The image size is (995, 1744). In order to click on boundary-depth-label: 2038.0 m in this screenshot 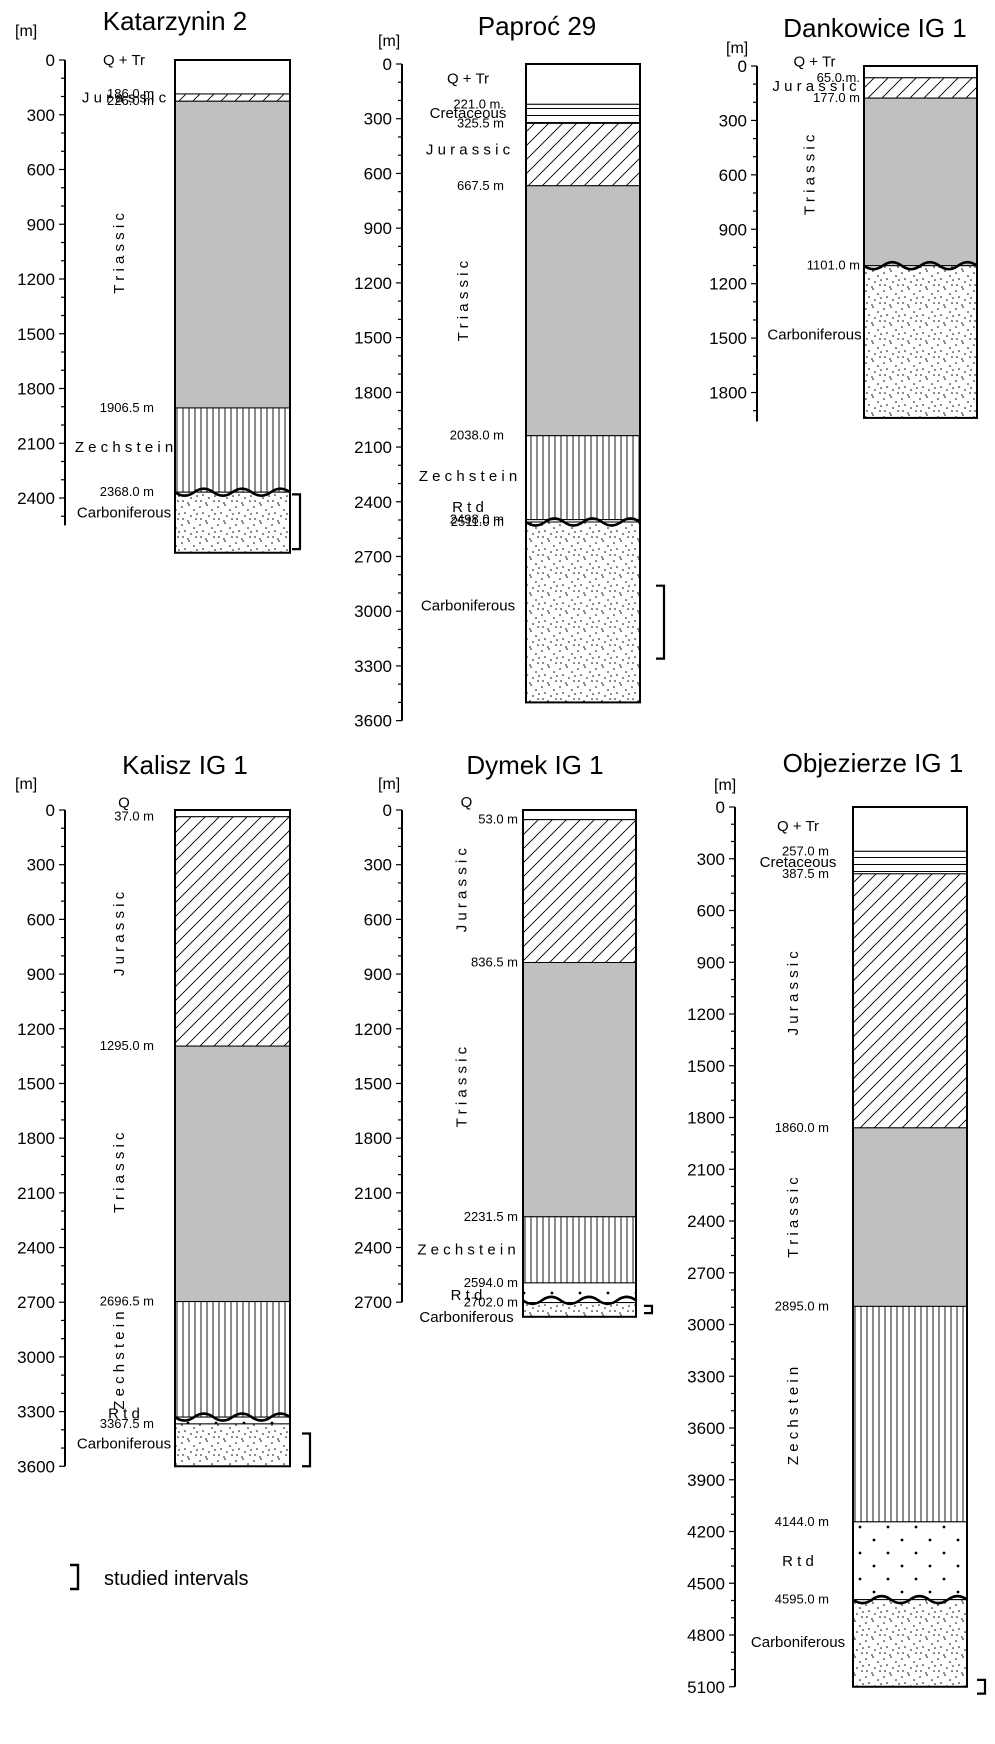, I will do `click(477, 435)`.